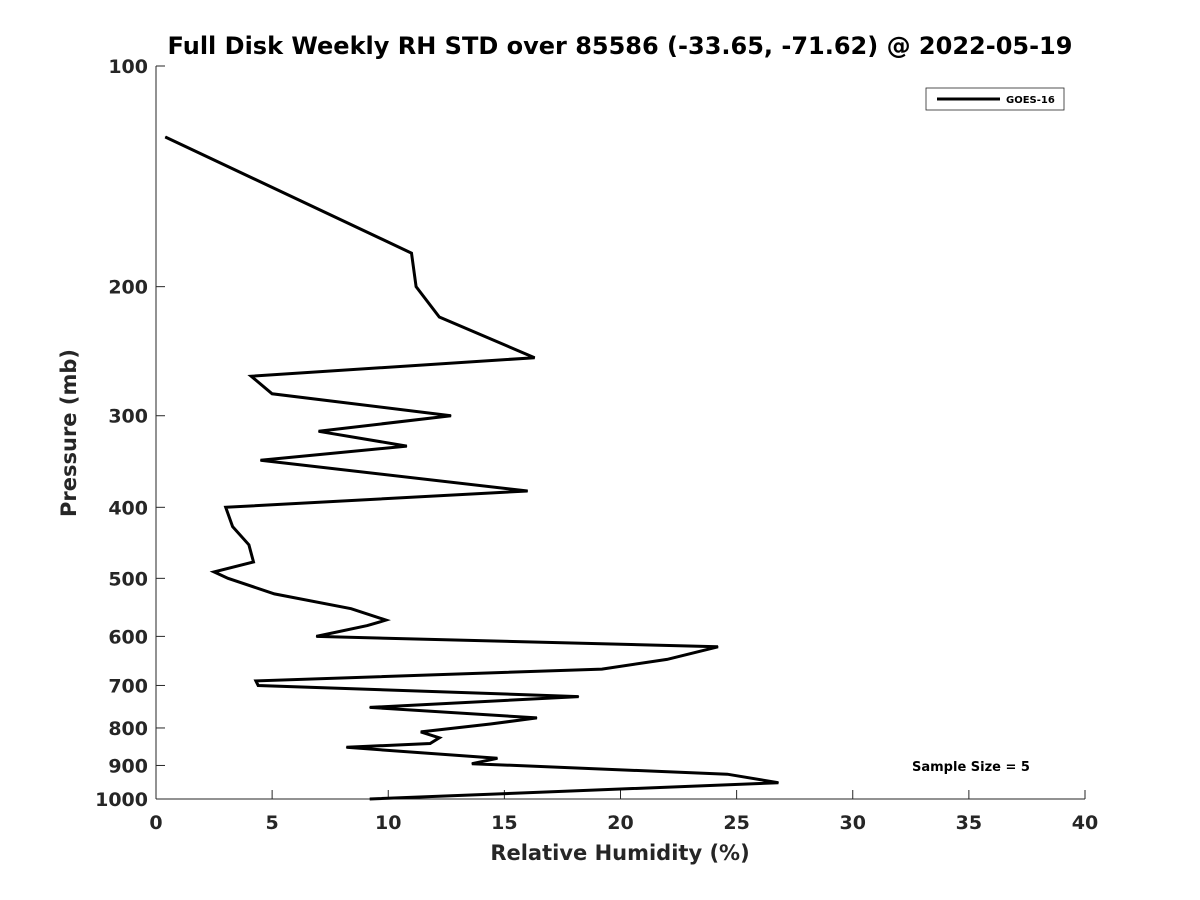 The height and width of the screenshot is (900, 1200). I want to click on x-tick-label: 35, so click(969, 823).